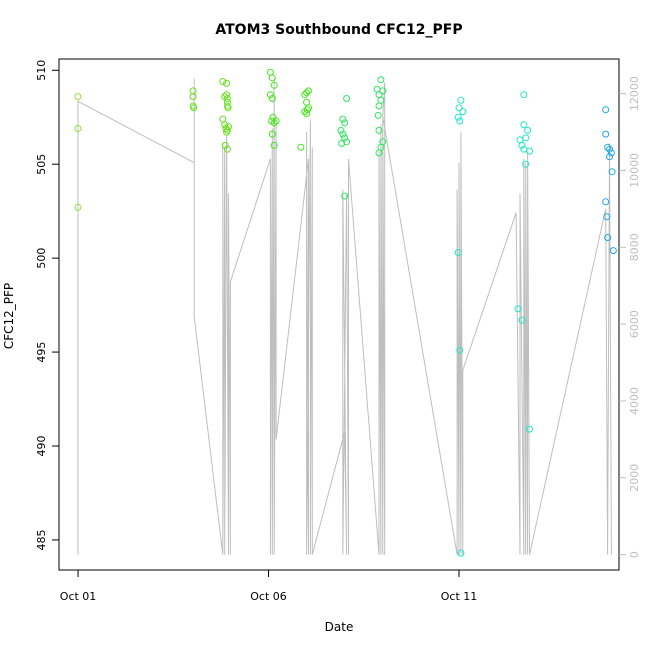 This screenshot has height=650, width=650. Describe the element at coordinates (634, 93) in the screenshot. I see `y2-tick-label: 12000` at that location.